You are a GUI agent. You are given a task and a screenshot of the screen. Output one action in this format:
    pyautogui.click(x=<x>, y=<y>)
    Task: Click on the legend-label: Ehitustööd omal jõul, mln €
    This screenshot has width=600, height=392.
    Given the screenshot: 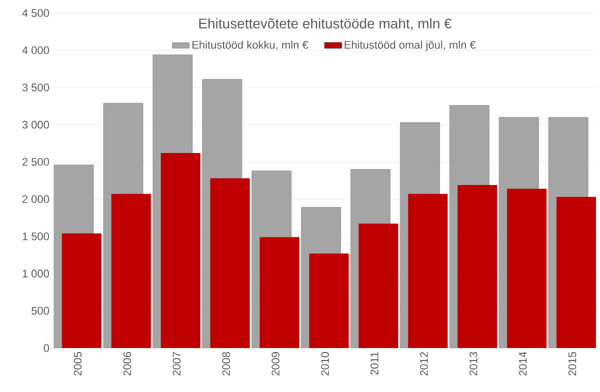 What is the action you would take?
    pyautogui.click(x=410, y=45)
    